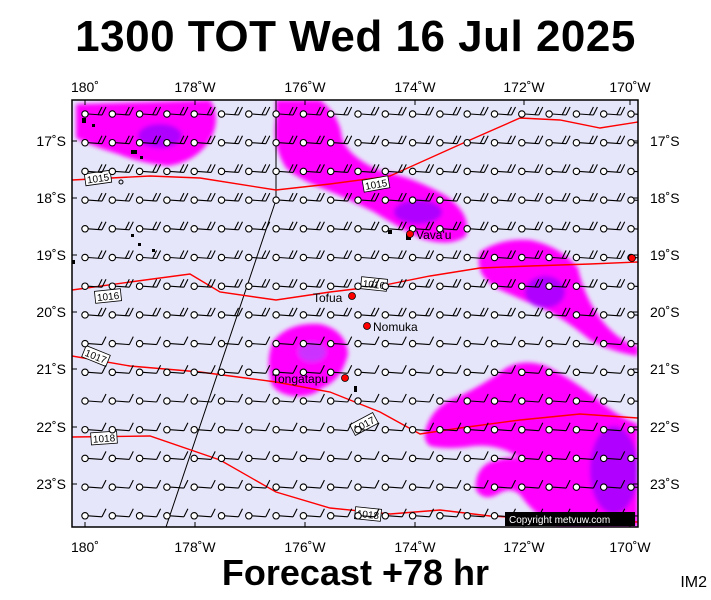 This screenshot has width=711, height=600. What do you see at coordinates (355, 395) in the screenshot?
I see `isobar` at bounding box center [355, 395].